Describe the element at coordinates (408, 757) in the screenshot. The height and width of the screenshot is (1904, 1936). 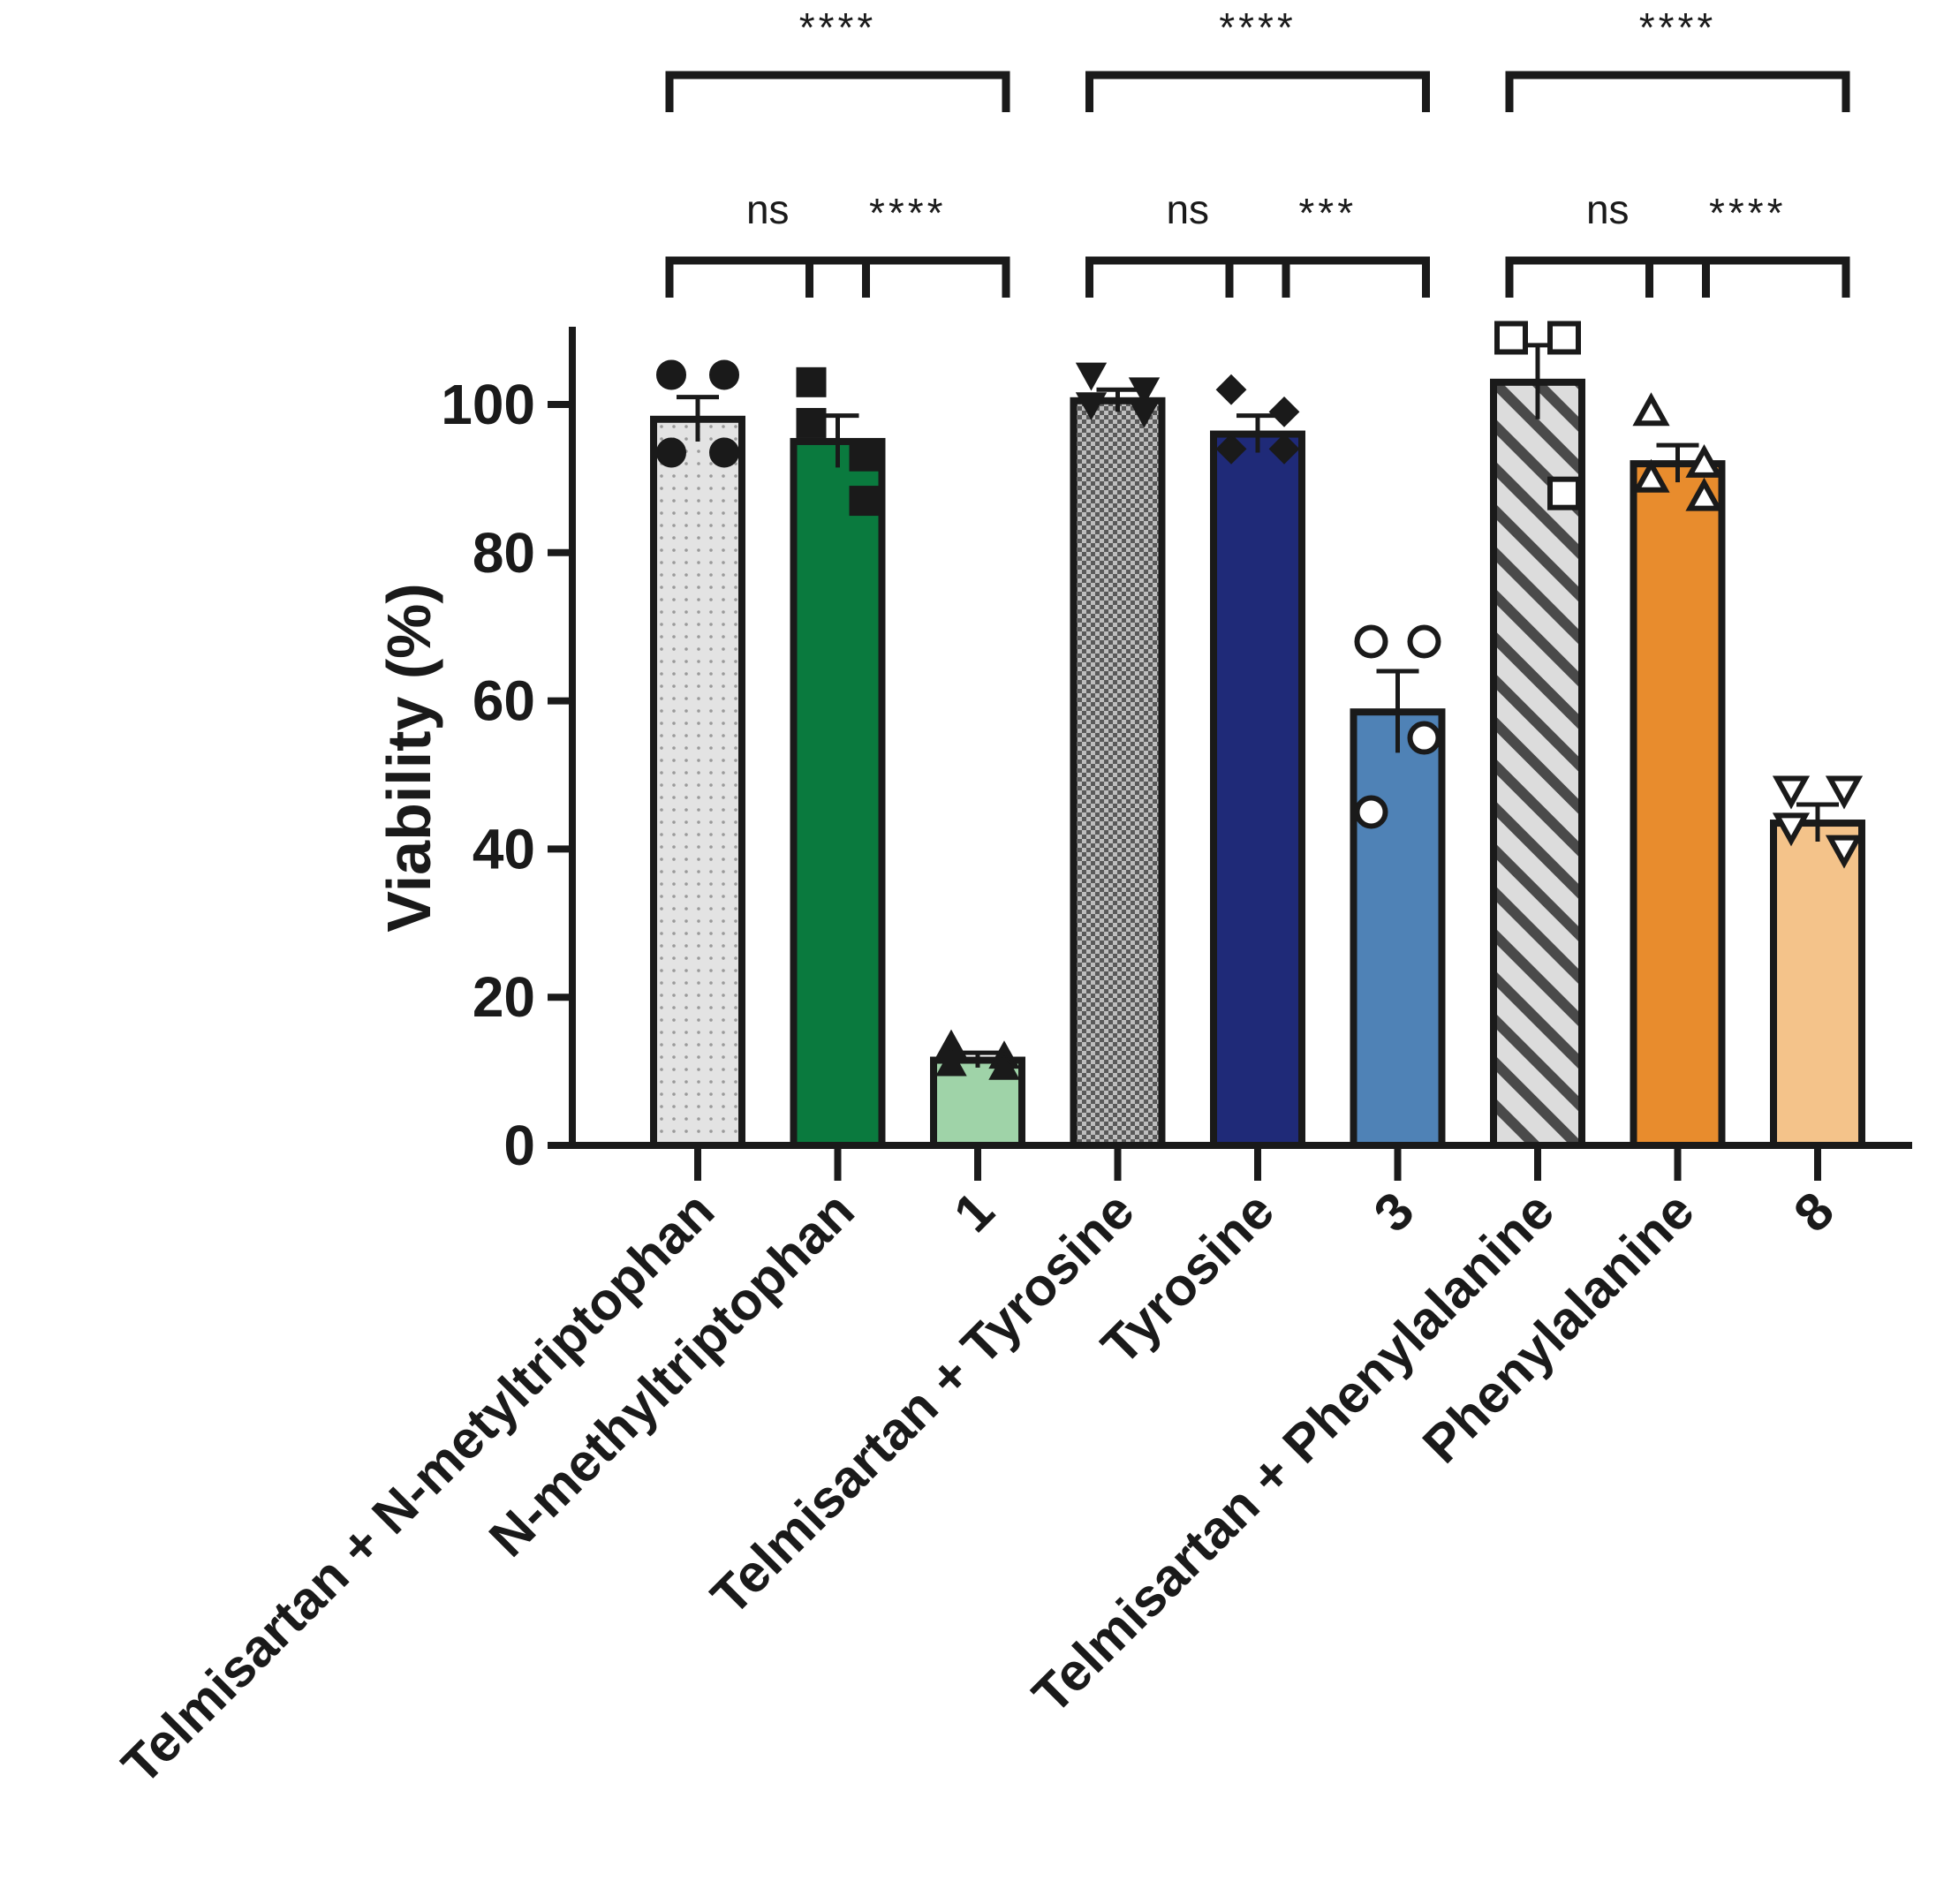
I see `y-axis-title: Viability (%)` at that location.